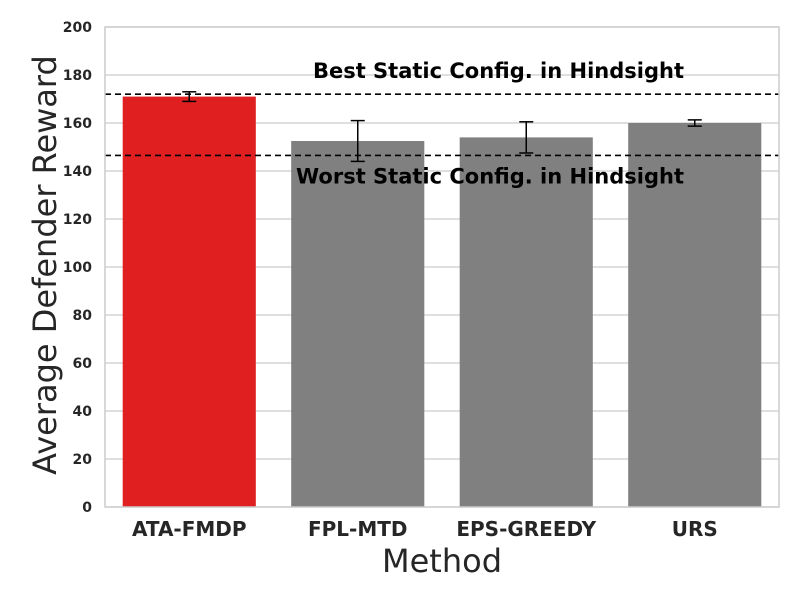  Describe the element at coordinates (442, 127) in the screenshot. I see `error-bars` at that location.